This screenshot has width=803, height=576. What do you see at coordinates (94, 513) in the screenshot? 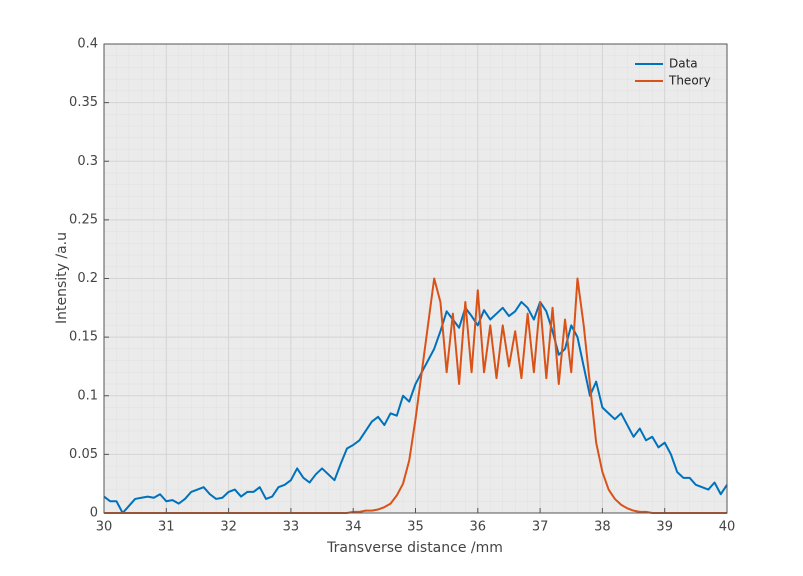
I see `y-tick-label: 0` at bounding box center [94, 513].